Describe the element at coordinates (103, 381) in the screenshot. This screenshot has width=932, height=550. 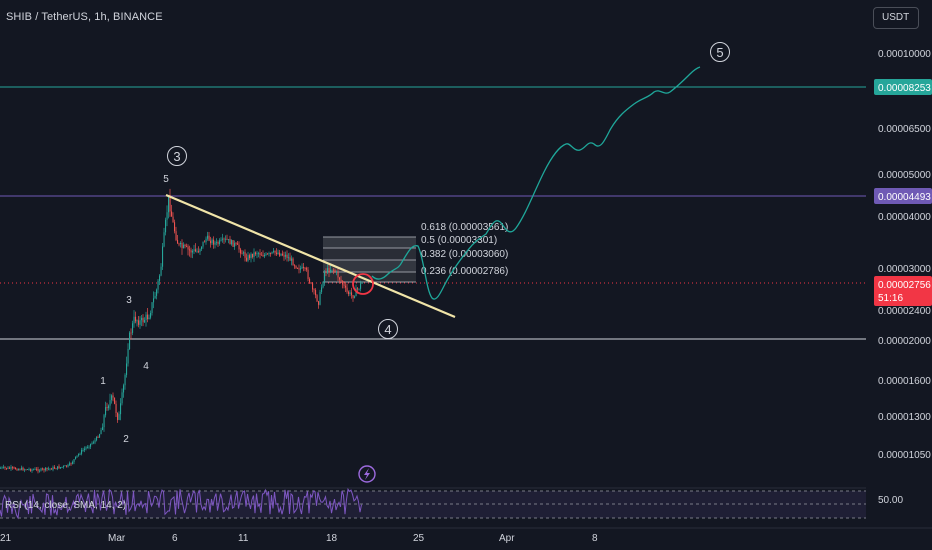
I see `minor-wave-1: 1` at that location.